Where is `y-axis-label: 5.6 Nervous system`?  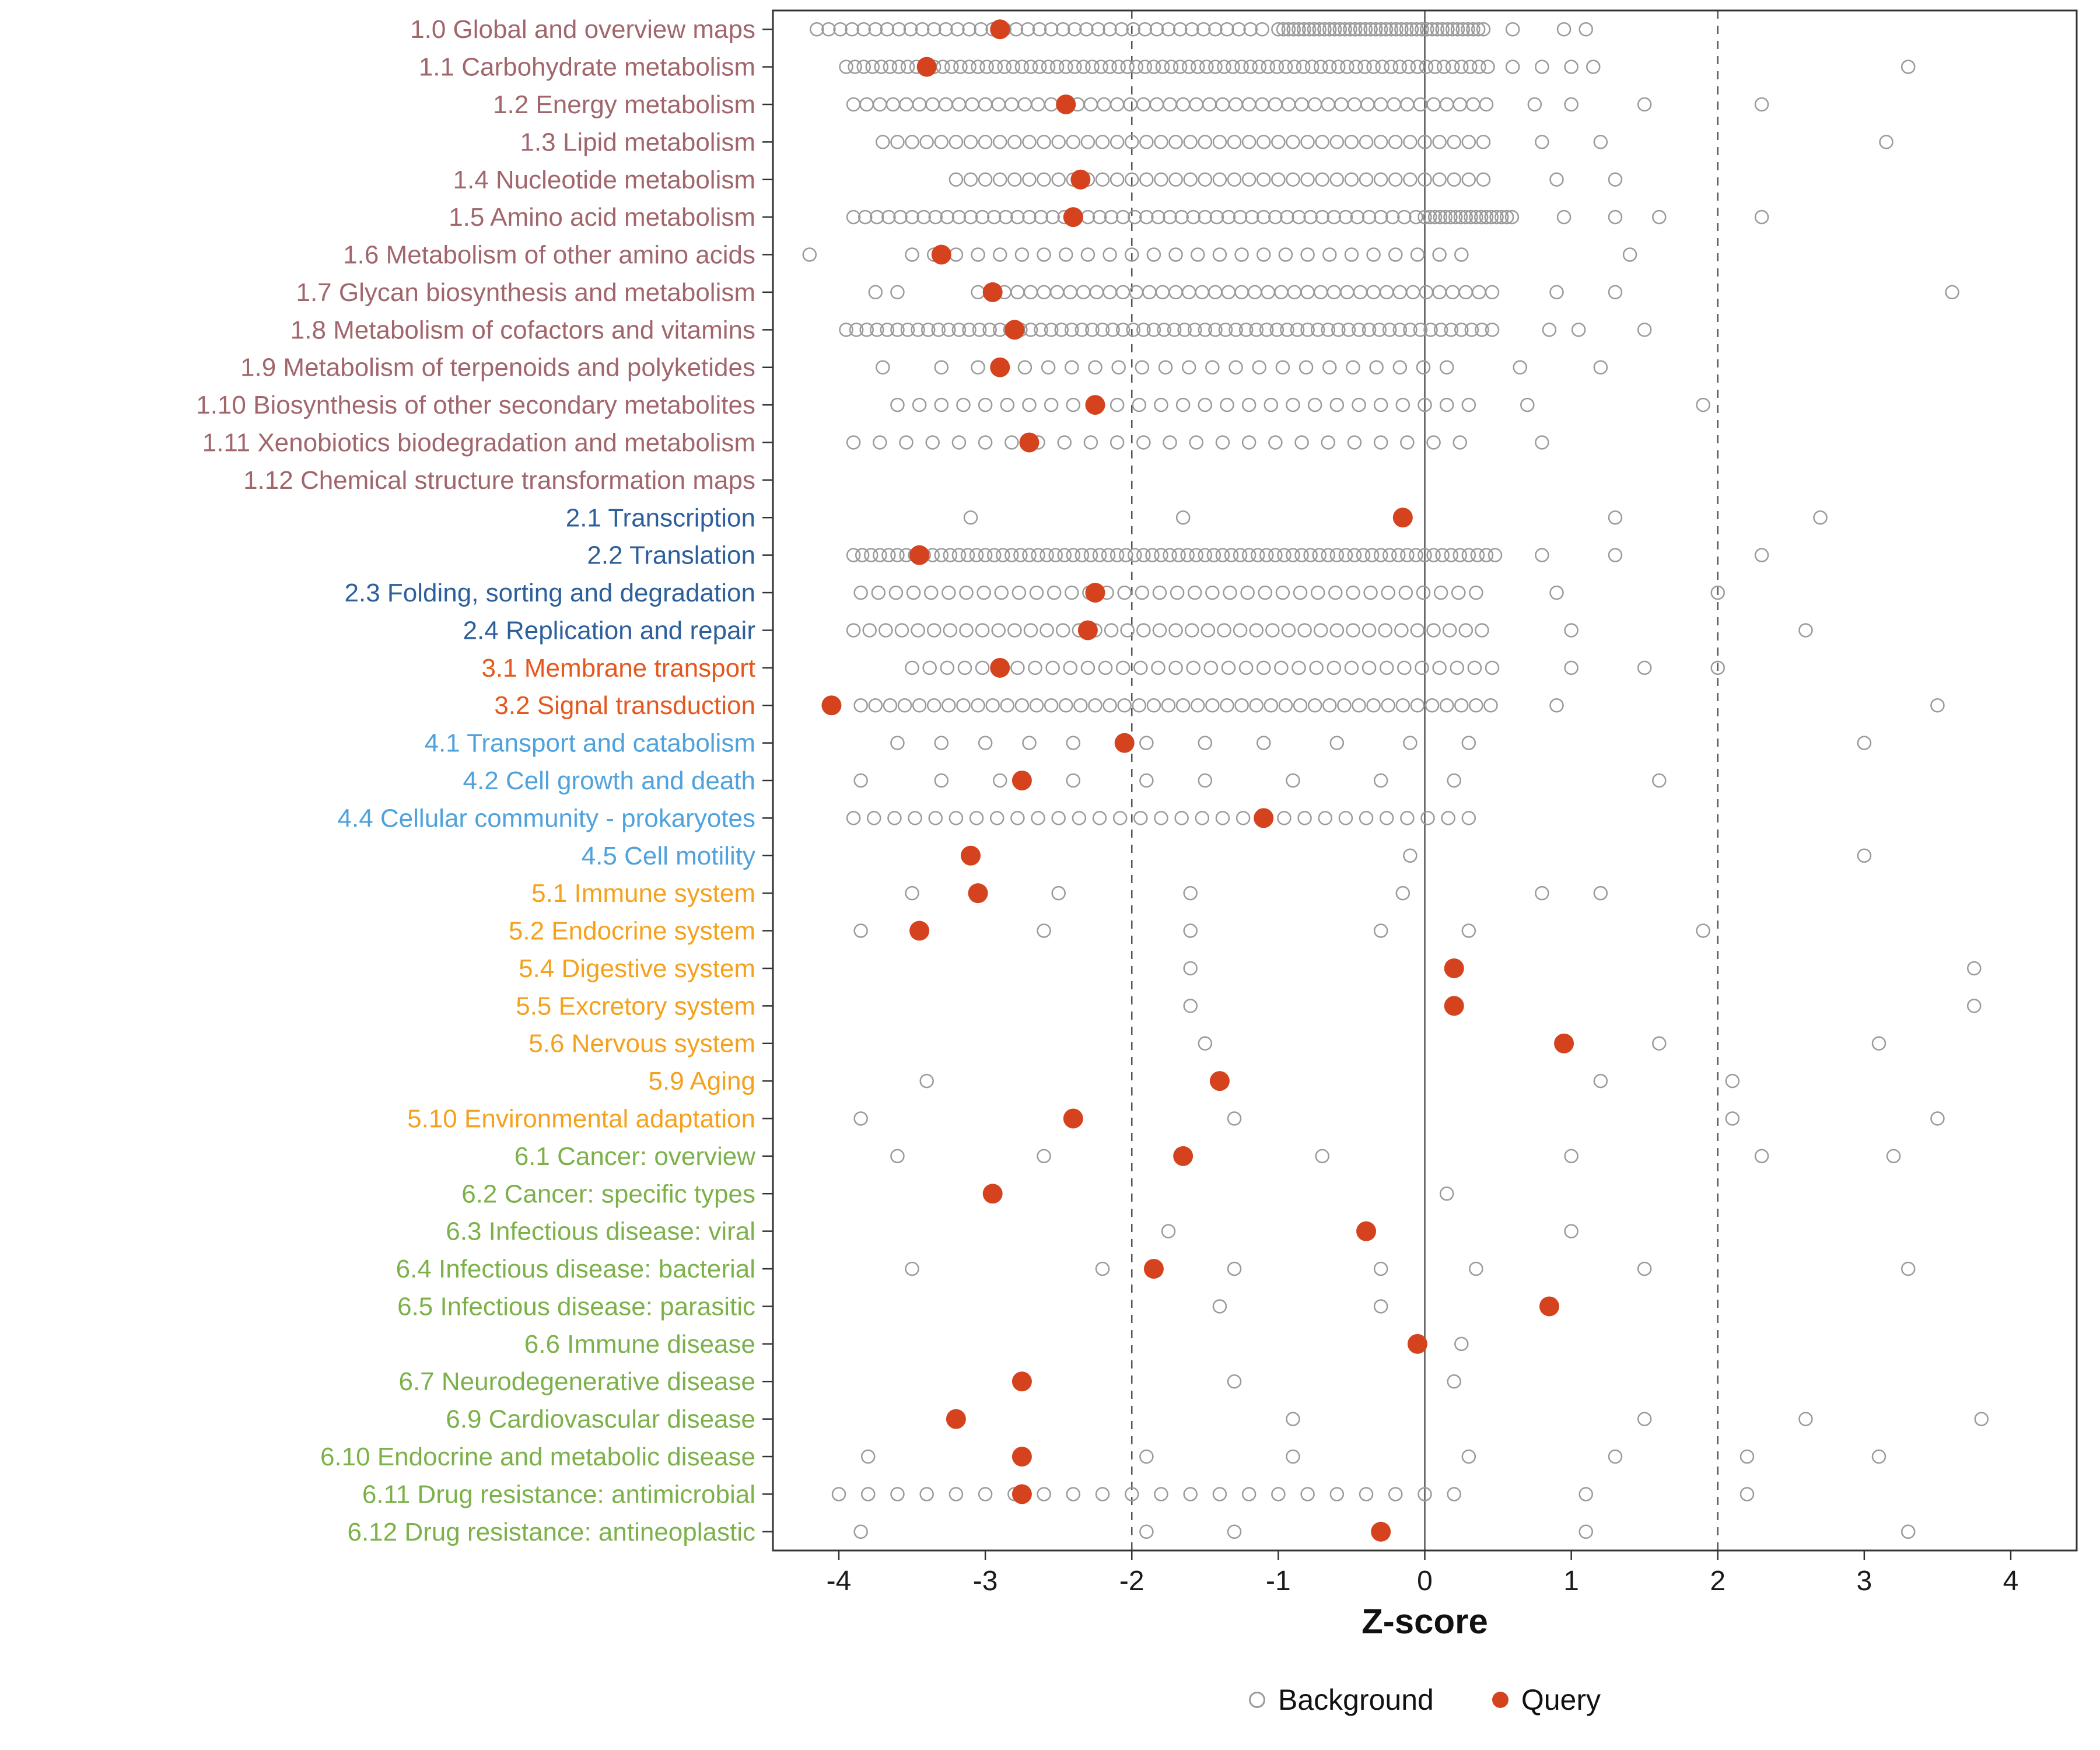 y-axis-label: 5.6 Nervous system is located at coordinates (641, 1044).